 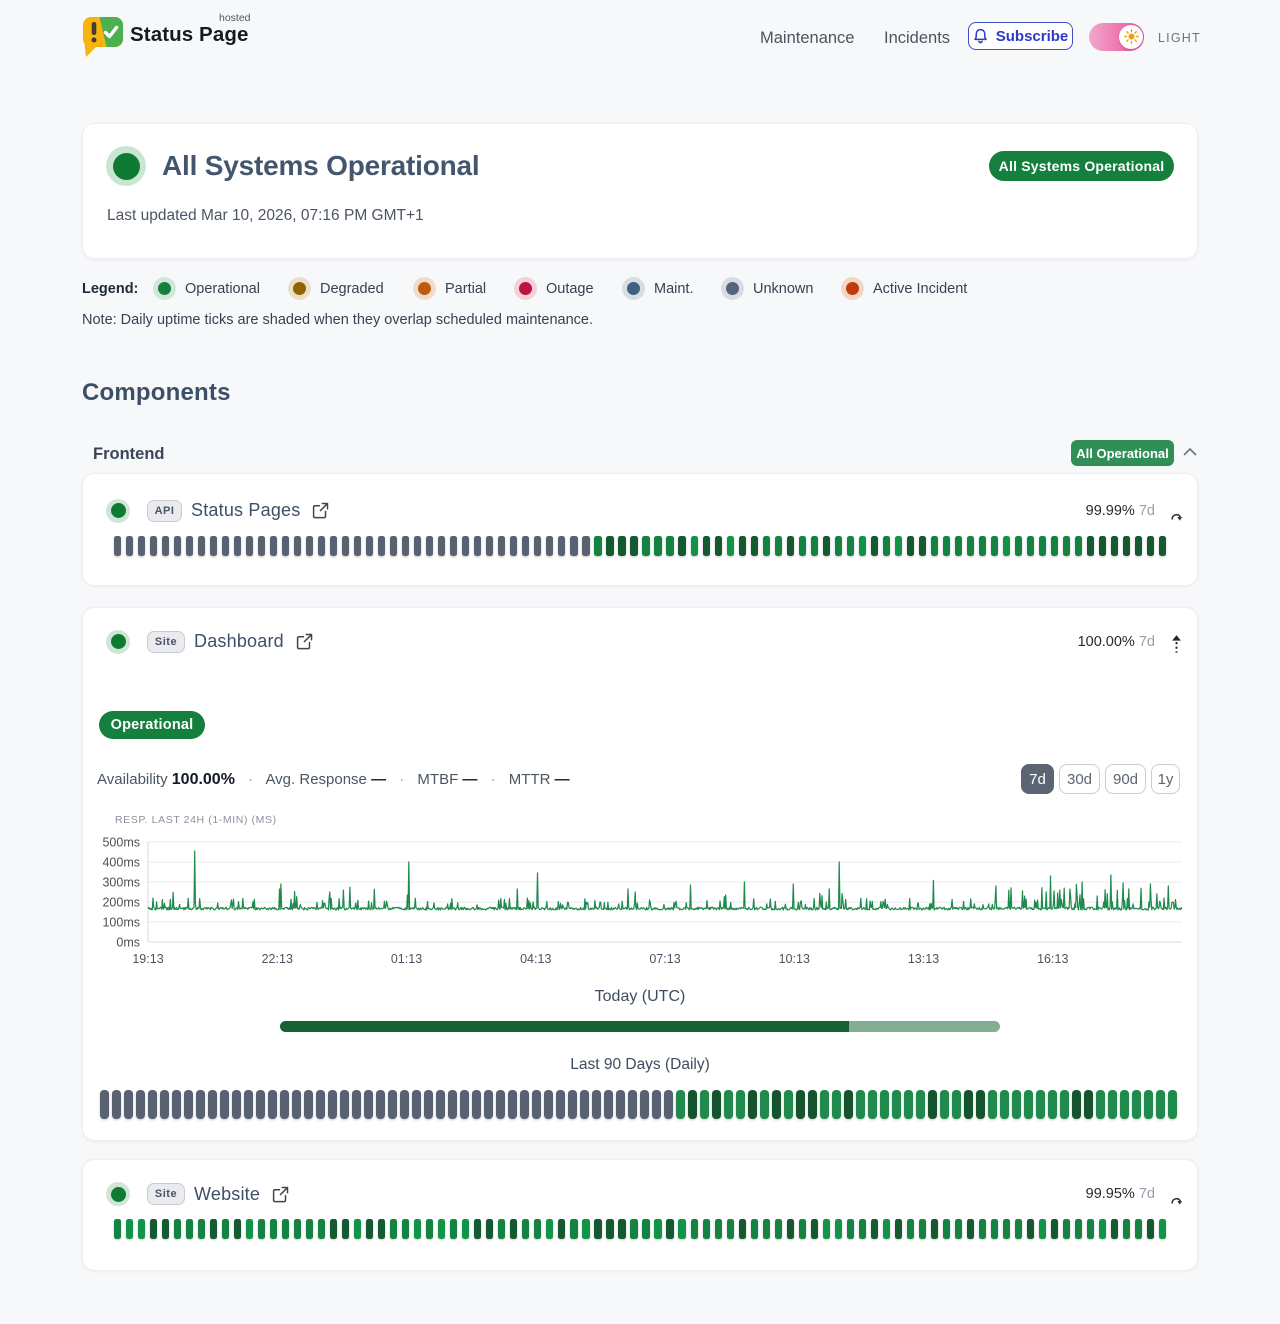 I want to click on svg-text: 22:13, so click(x=277, y=959).